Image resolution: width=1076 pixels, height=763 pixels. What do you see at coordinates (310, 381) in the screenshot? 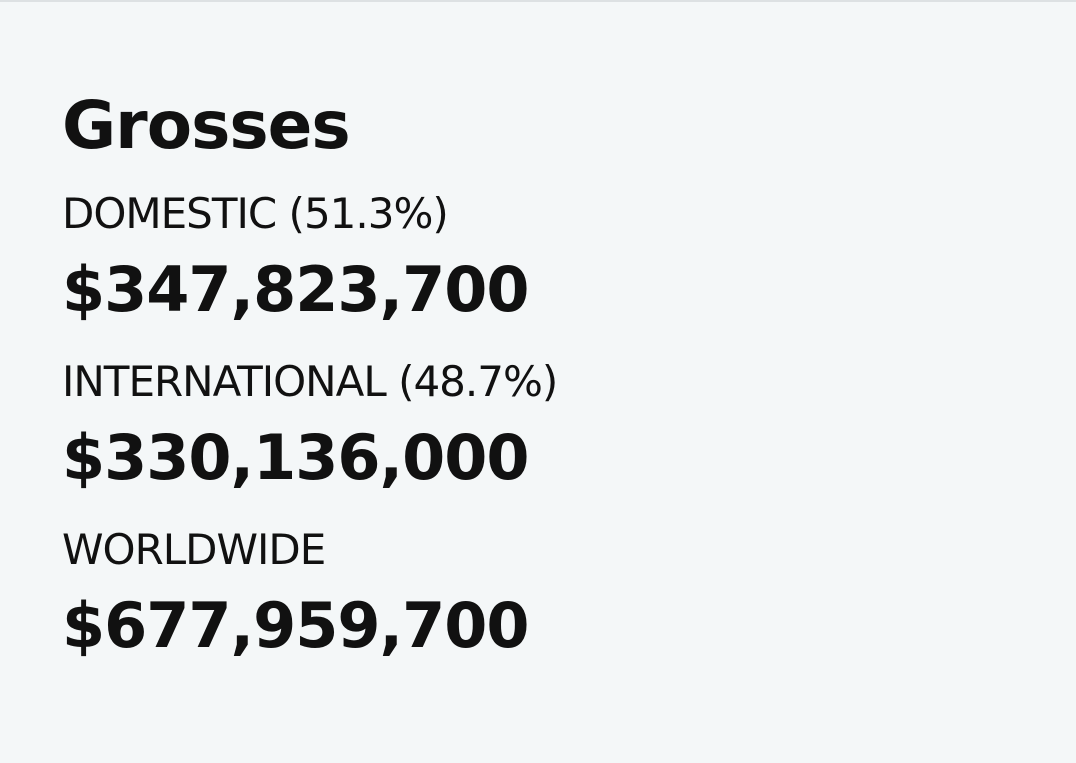
I see `gross-label: INTERNATIONAL (48.7%)` at bounding box center [310, 381].